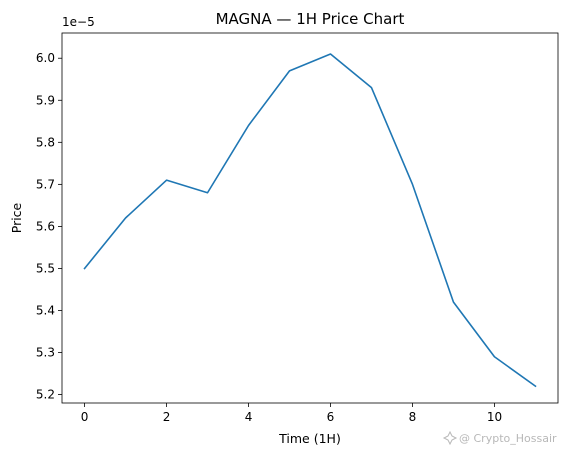 Image resolution: width=567 pixels, height=455 pixels. What do you see at coordinates (249, 417) in the screenshot?
I see `x-tick-label: 4` at bounding box center [249, 417].